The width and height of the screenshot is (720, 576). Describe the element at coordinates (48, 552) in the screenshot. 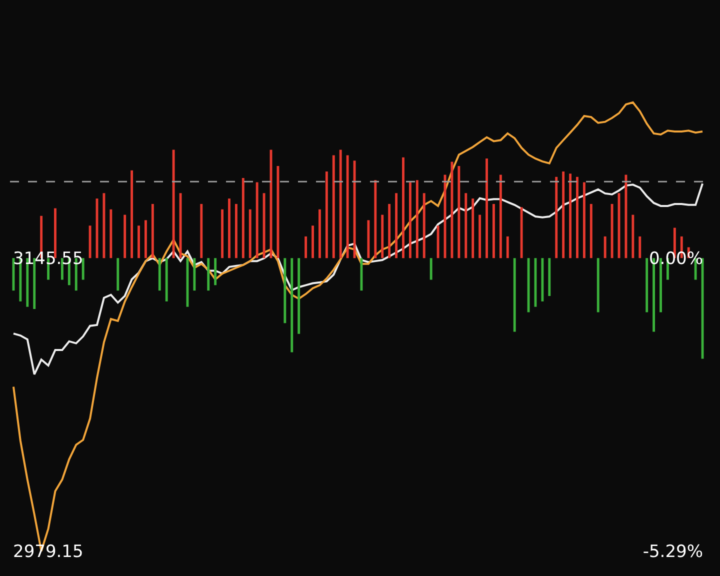

I see `y-tick-label: 2979.15` at that location.